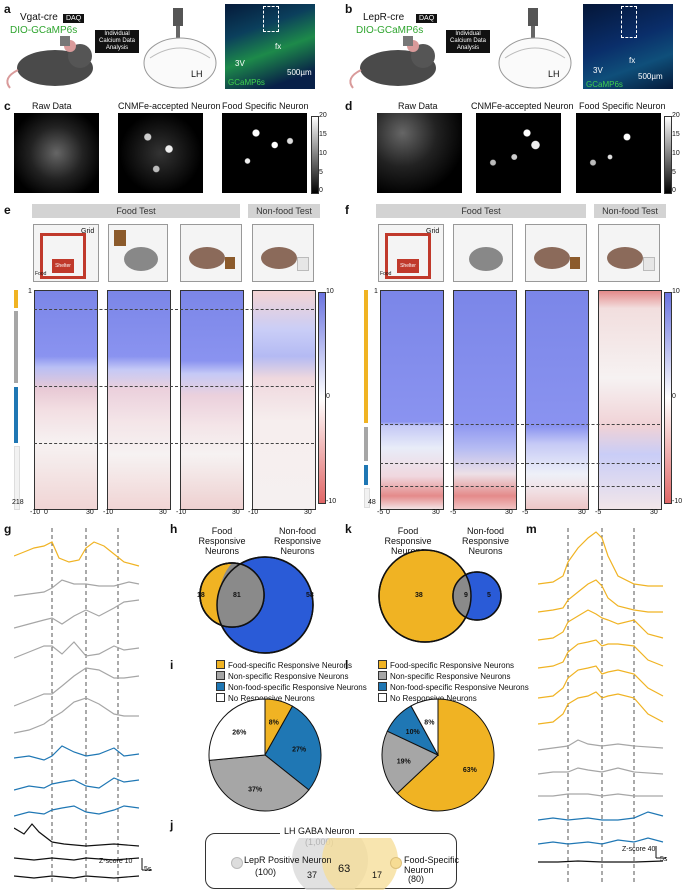 The height and width of the screenshot is (891, 685). Describe the element at coordinates (366, 475) in the screenshot. I see `group-bar-nonfood` at that location.